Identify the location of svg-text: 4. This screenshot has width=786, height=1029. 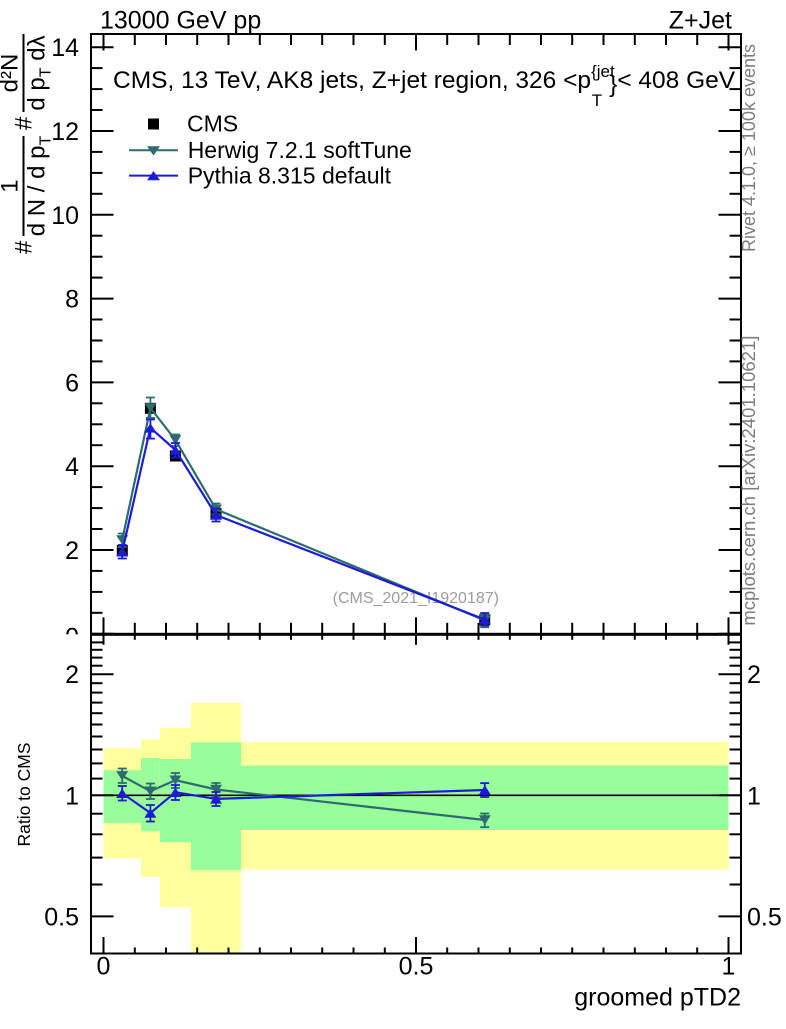
(72, 467).